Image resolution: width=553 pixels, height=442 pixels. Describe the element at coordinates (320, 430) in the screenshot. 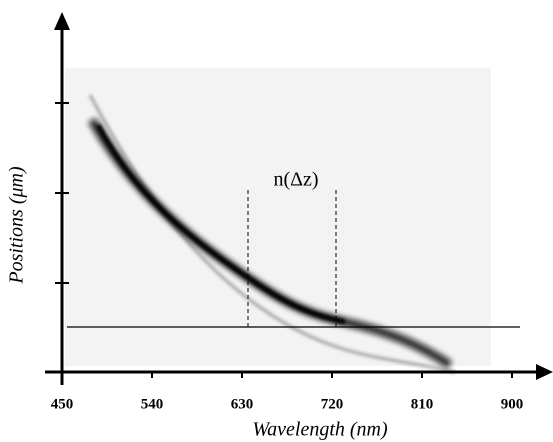

I see `x-axis-label: Wavelength (nm)` at that location.